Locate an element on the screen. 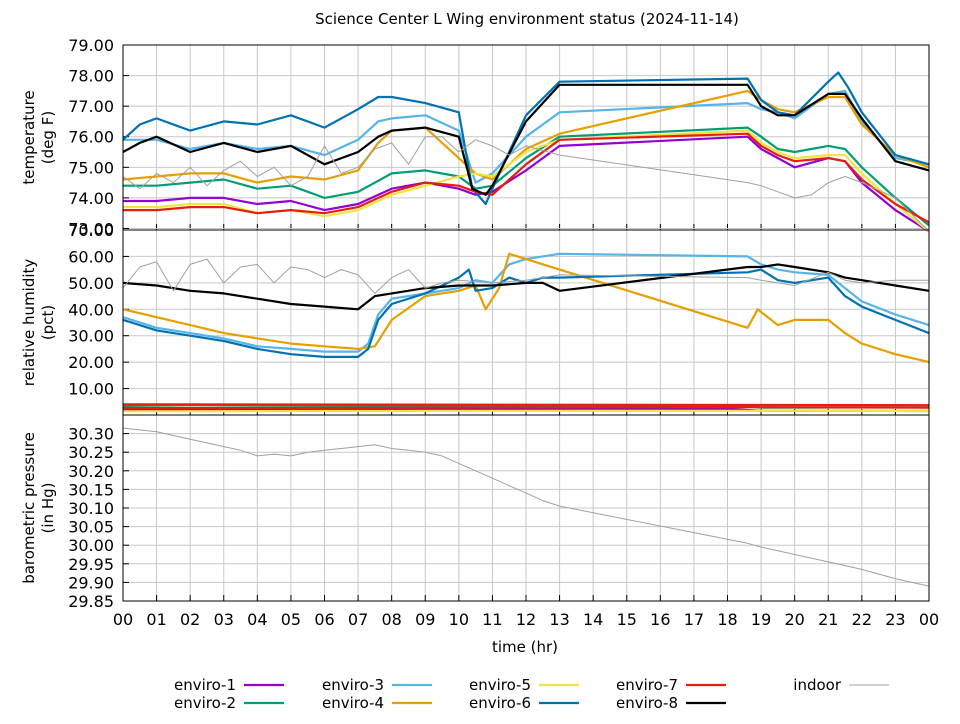  y-tick-label: 30.20 is located at coordinates (91, 471).